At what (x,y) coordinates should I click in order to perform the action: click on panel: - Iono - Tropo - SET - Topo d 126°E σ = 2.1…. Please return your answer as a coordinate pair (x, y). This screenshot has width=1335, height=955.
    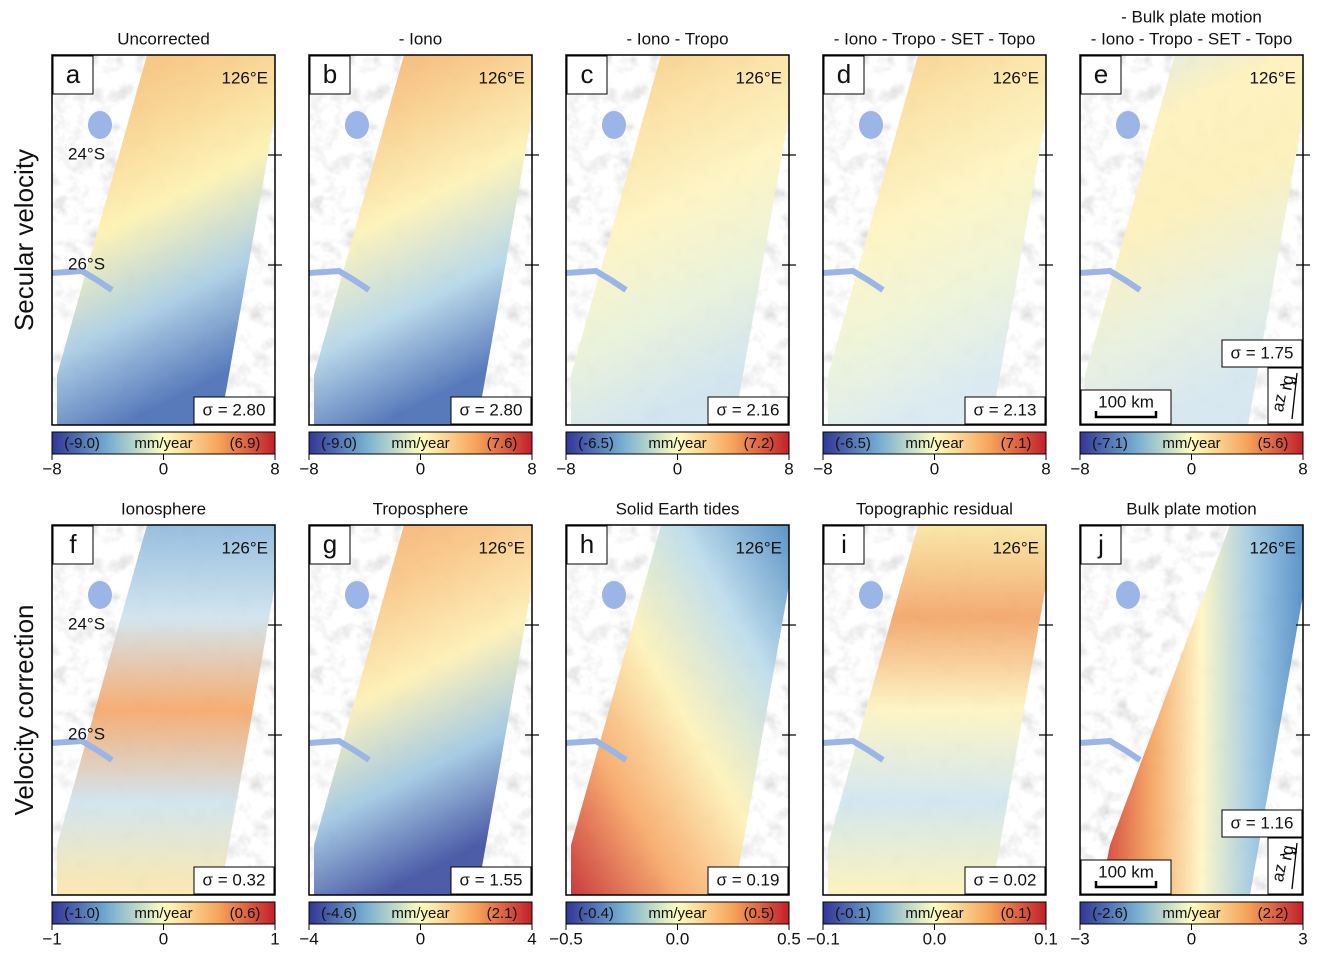
    Looking at the image, I should click on (933, 253).